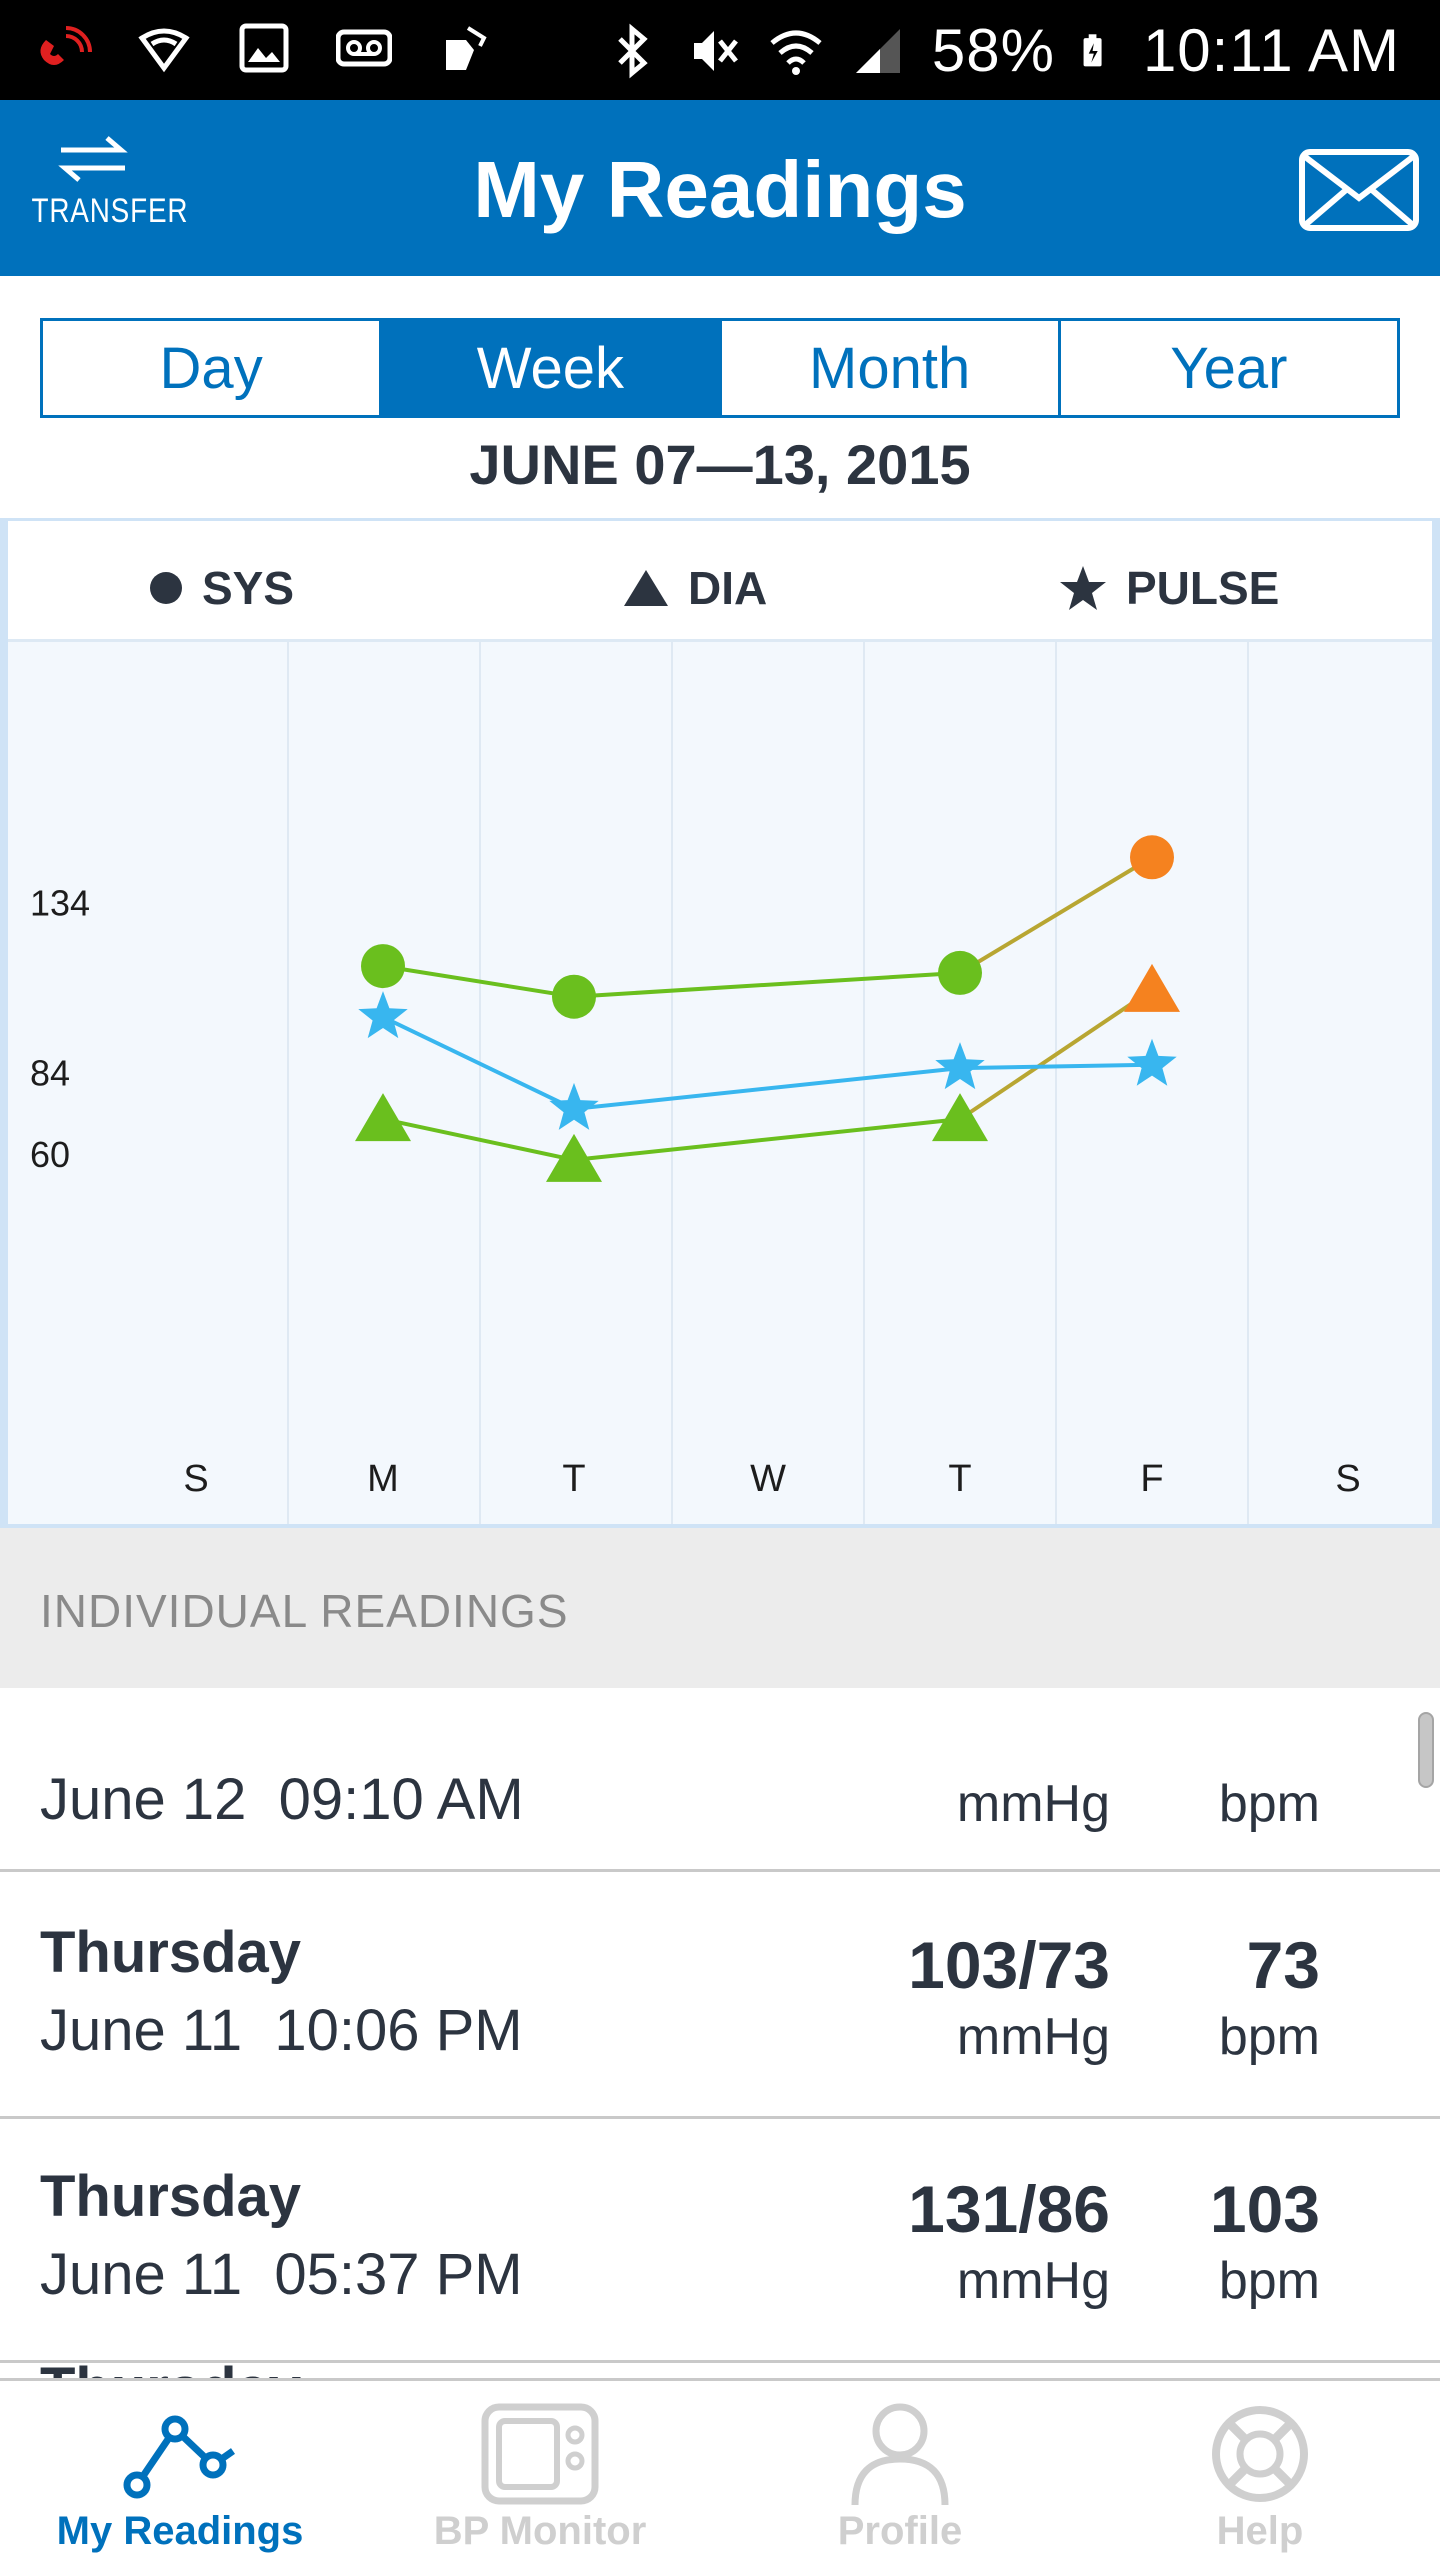  What do you see at coordinates (466, 48) in the screenshot?
I see `t-mobile-icon` at bounding box center [466, 48].